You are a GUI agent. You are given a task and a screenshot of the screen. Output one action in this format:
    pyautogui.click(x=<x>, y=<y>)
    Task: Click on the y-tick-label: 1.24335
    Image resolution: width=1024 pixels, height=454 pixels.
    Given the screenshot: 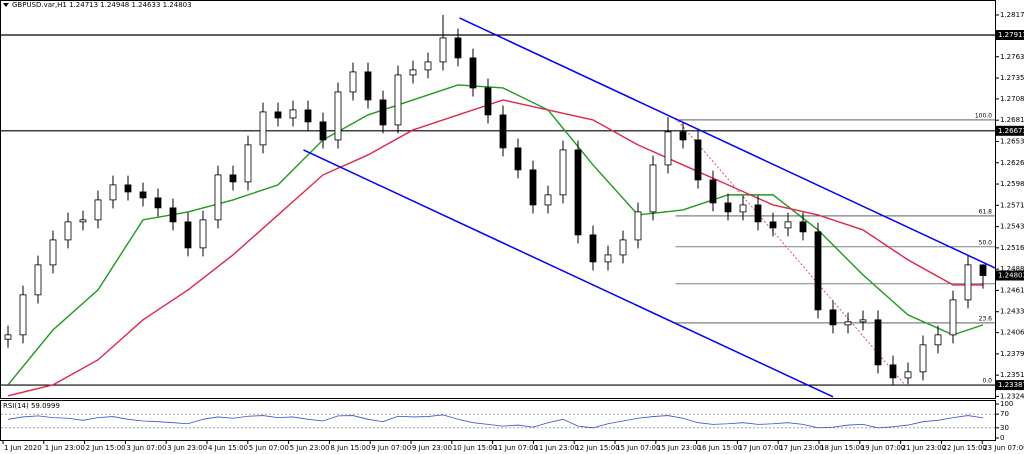 What is the action you would take?
    pyautogui.click(x=1012, y=312)
    